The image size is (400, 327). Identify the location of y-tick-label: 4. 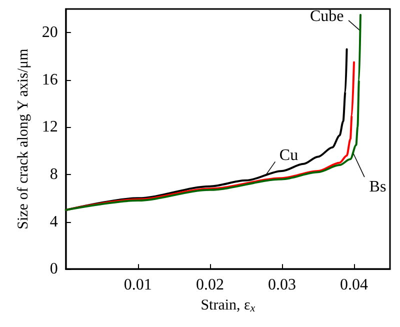
(54, 221).